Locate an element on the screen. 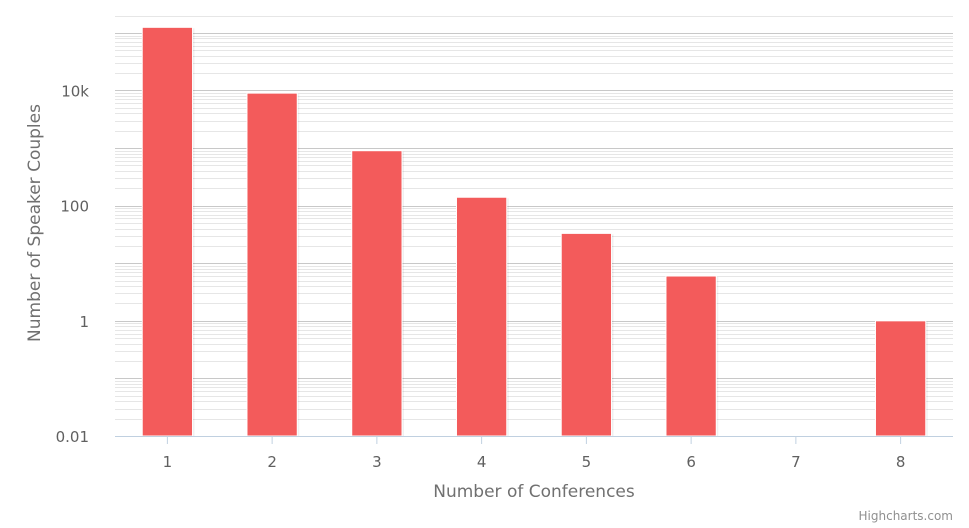  x-tick-label: 3 is located at coordinates (377, 462).